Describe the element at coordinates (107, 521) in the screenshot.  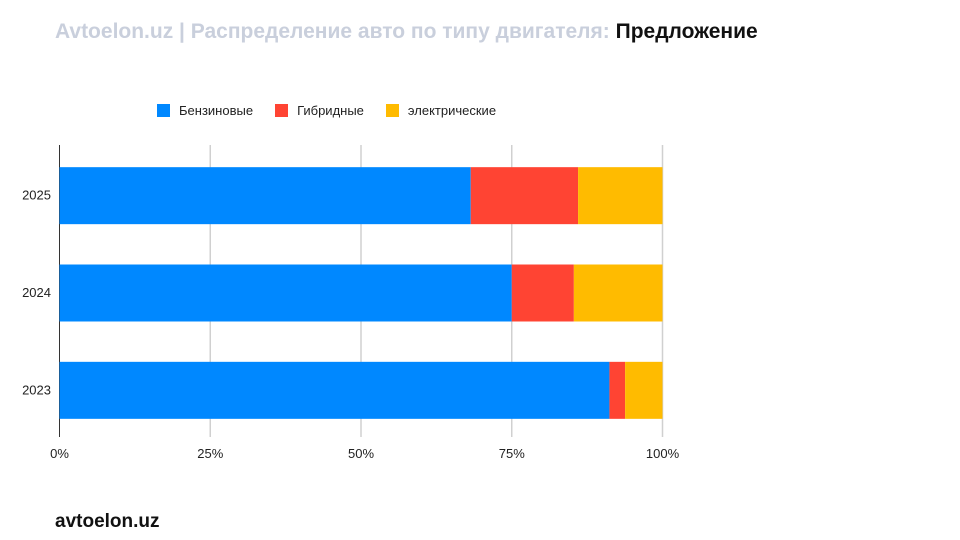
I see `footer-brand: avtoelon.uz` at that location.